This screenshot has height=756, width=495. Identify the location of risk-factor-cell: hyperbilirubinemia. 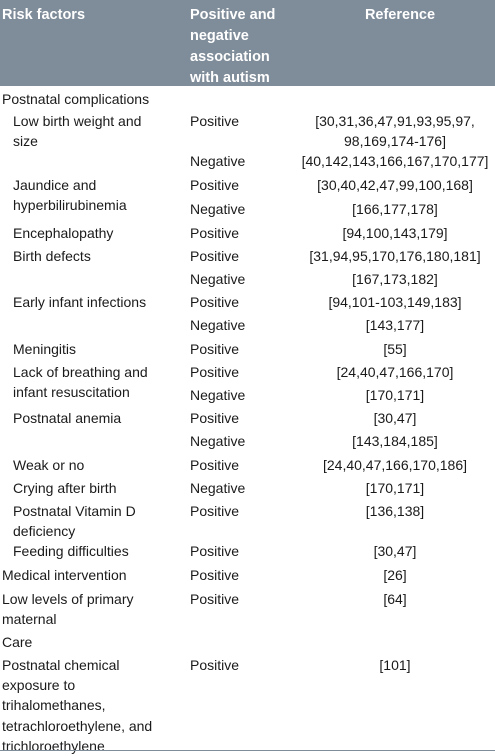
(70, 205).